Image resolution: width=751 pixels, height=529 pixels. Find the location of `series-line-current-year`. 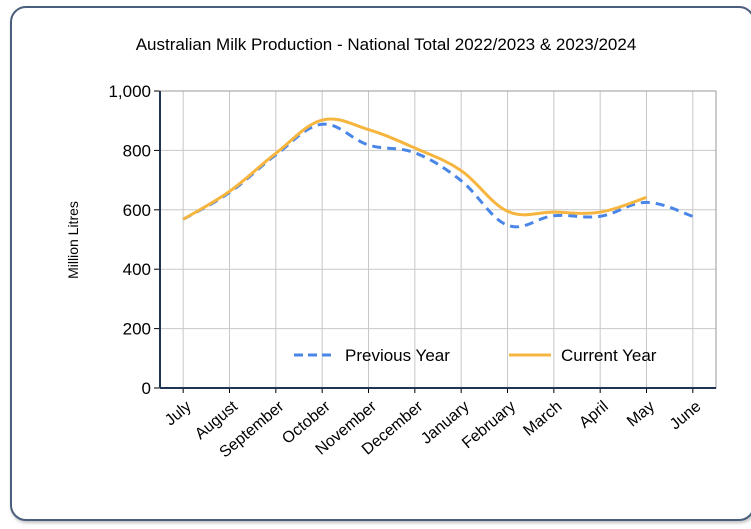

series-line-current-year is located at coordinates (414, 169).